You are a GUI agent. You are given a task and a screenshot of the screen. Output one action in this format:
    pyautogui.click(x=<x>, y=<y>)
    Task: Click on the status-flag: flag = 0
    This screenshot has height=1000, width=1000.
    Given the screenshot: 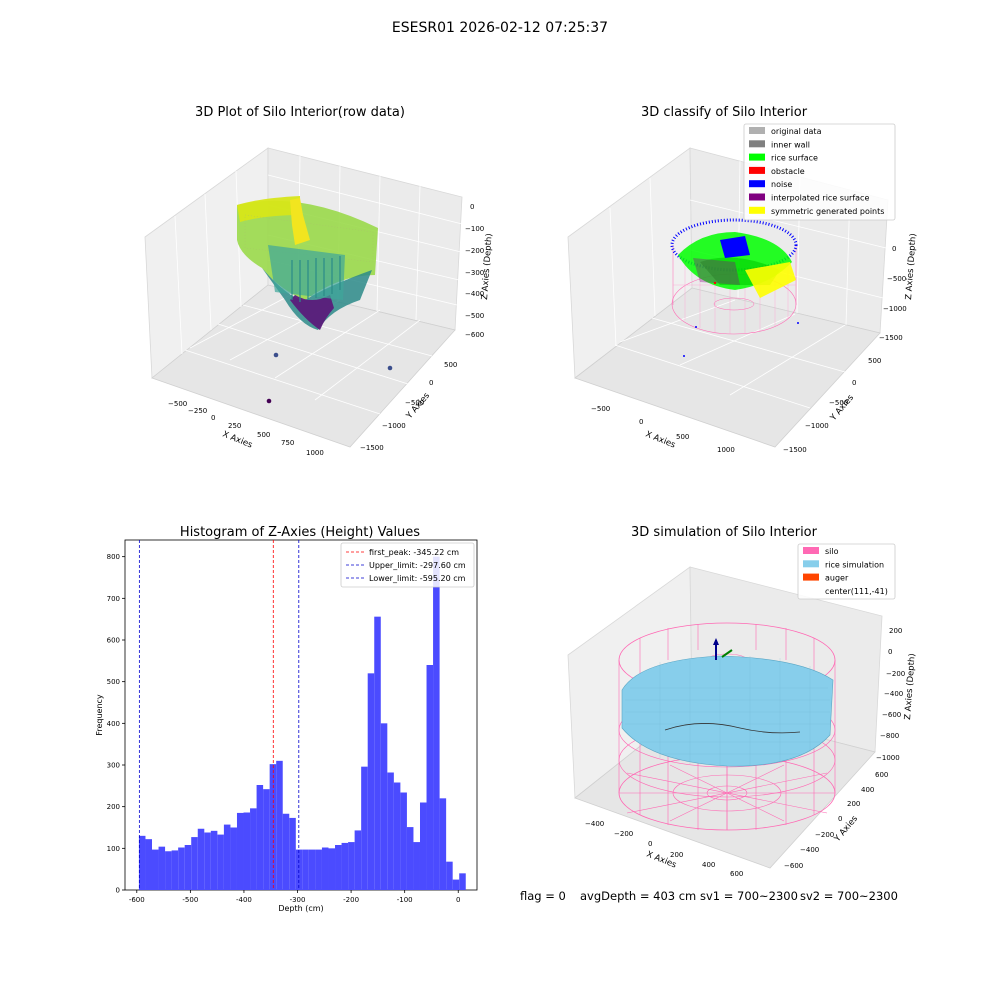 What is the action you would take?
    pyautogui.click(x=543, y=896)
    